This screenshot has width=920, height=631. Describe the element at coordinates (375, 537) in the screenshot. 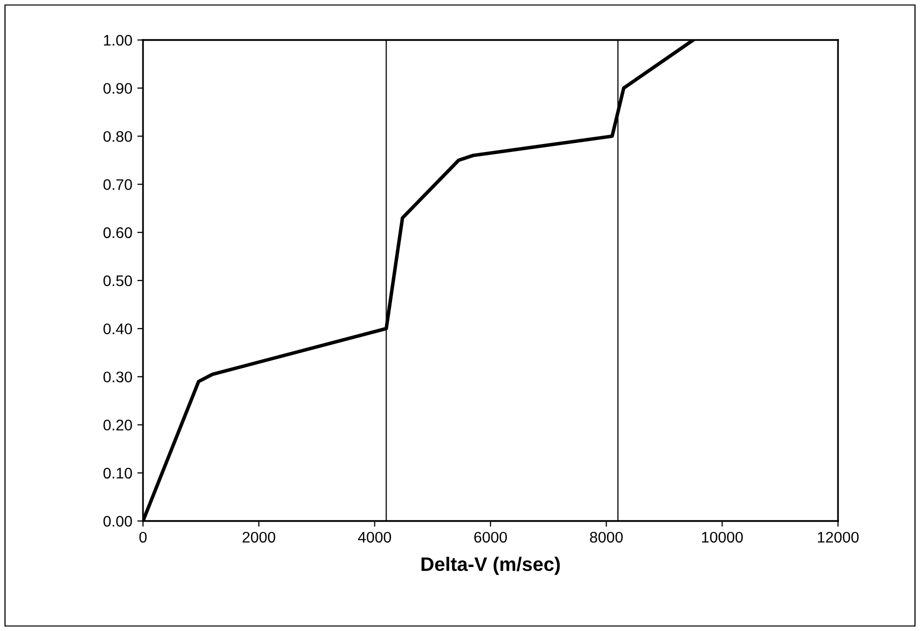

I see `x-tick-label: 4000` at that location.